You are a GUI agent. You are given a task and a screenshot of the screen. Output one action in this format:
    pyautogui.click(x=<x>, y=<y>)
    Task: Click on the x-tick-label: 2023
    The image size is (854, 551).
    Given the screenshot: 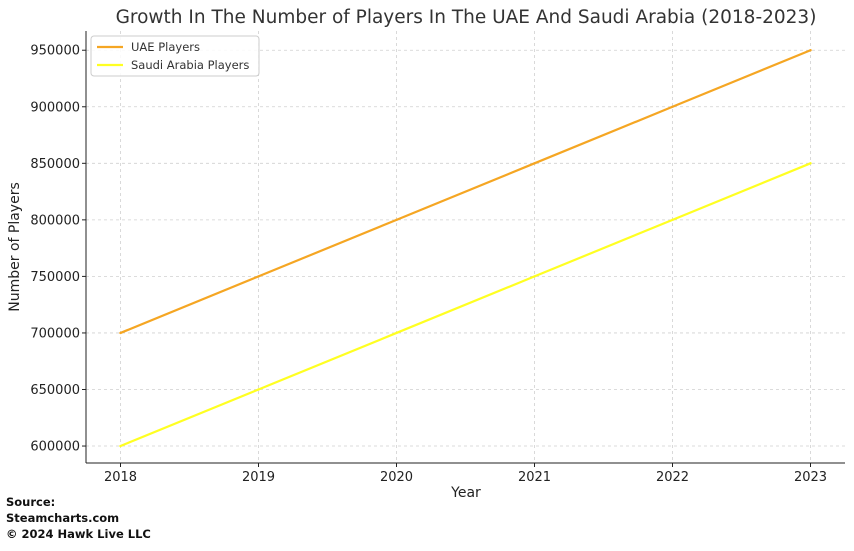 What is the action you would take?
    pyautogui.click(x=810, y=477)
    